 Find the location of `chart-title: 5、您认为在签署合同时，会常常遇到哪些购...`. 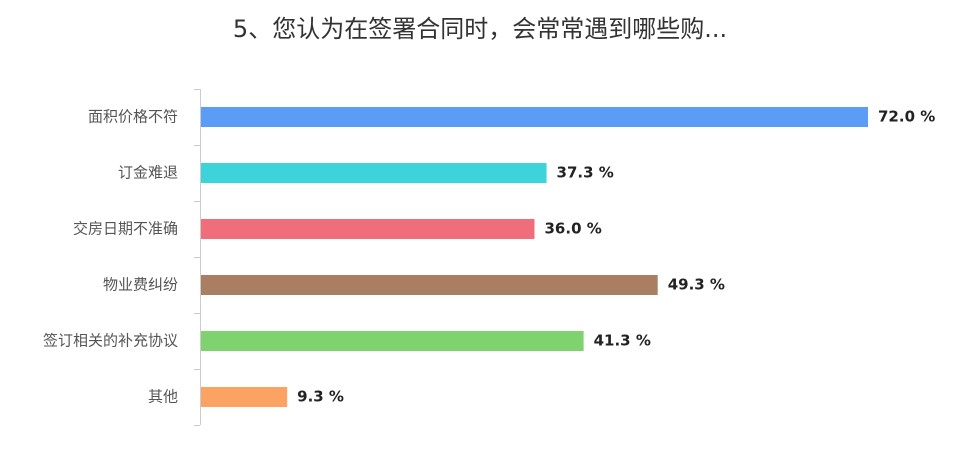

chart-title: 5、您认为在签署合同时，会常常遇到哪些购... is located at coordinates (480, 29).